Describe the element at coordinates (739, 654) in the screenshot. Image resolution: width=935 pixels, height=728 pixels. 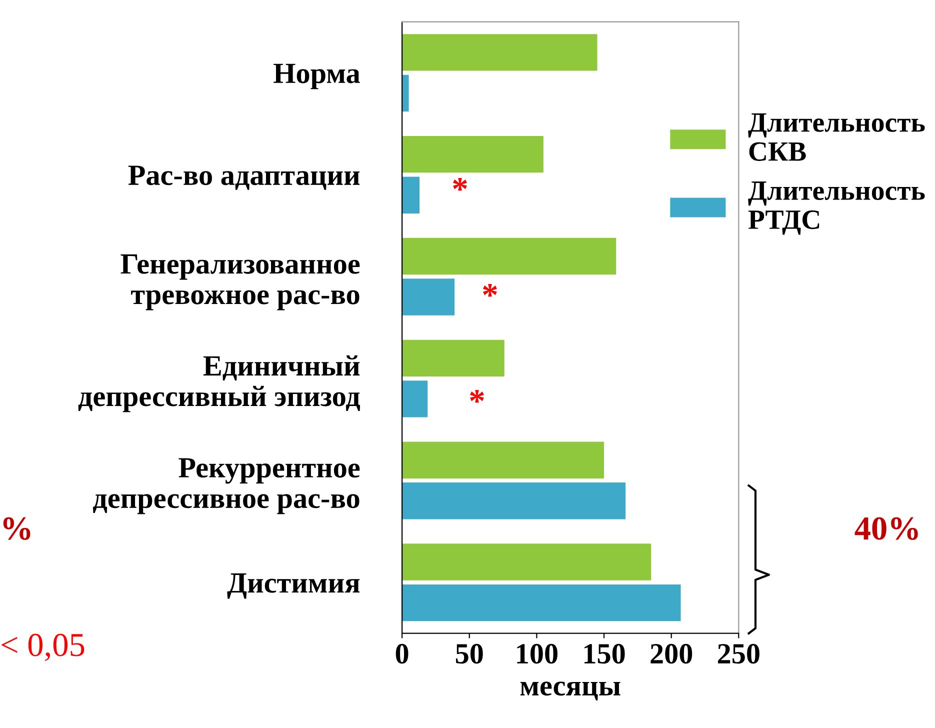
I see `x-tick-label: 250` at that location.